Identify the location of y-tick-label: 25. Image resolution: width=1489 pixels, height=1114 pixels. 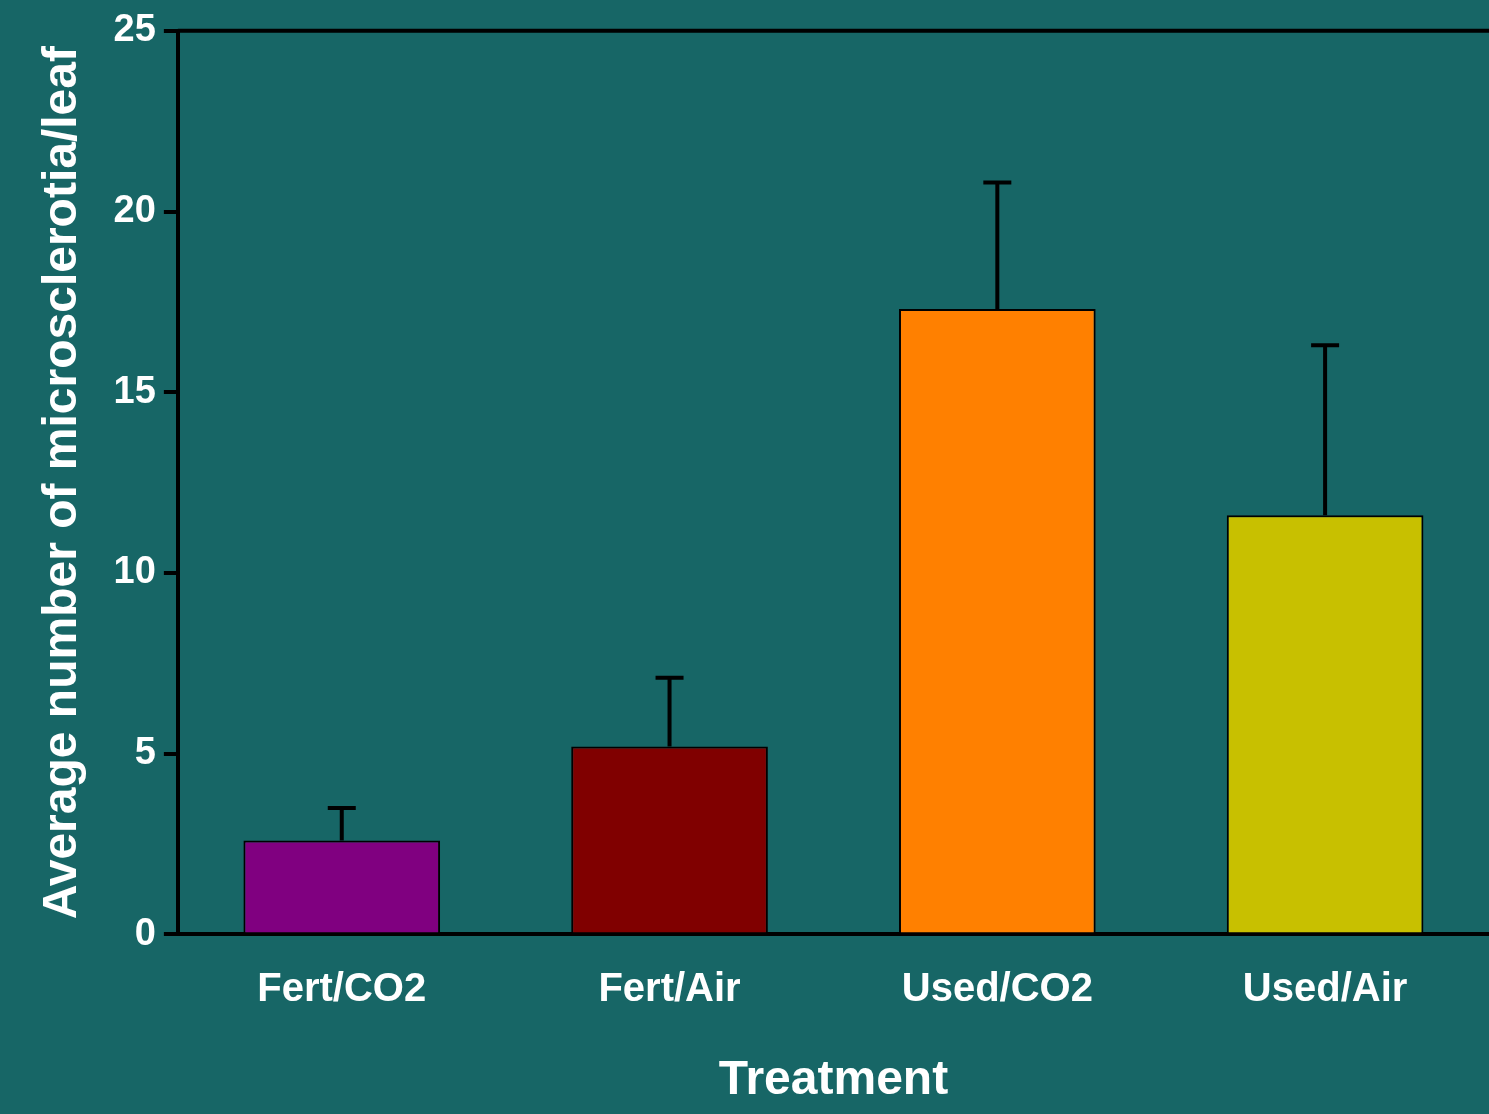
(134, 28).